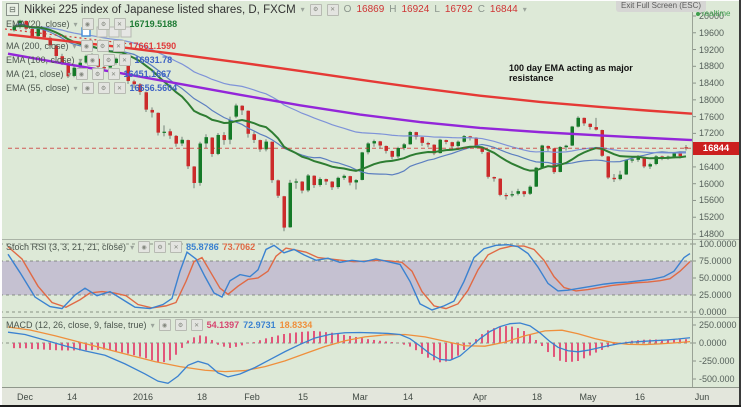  I want to click on realtime-dot-icon, so click(698, 13).